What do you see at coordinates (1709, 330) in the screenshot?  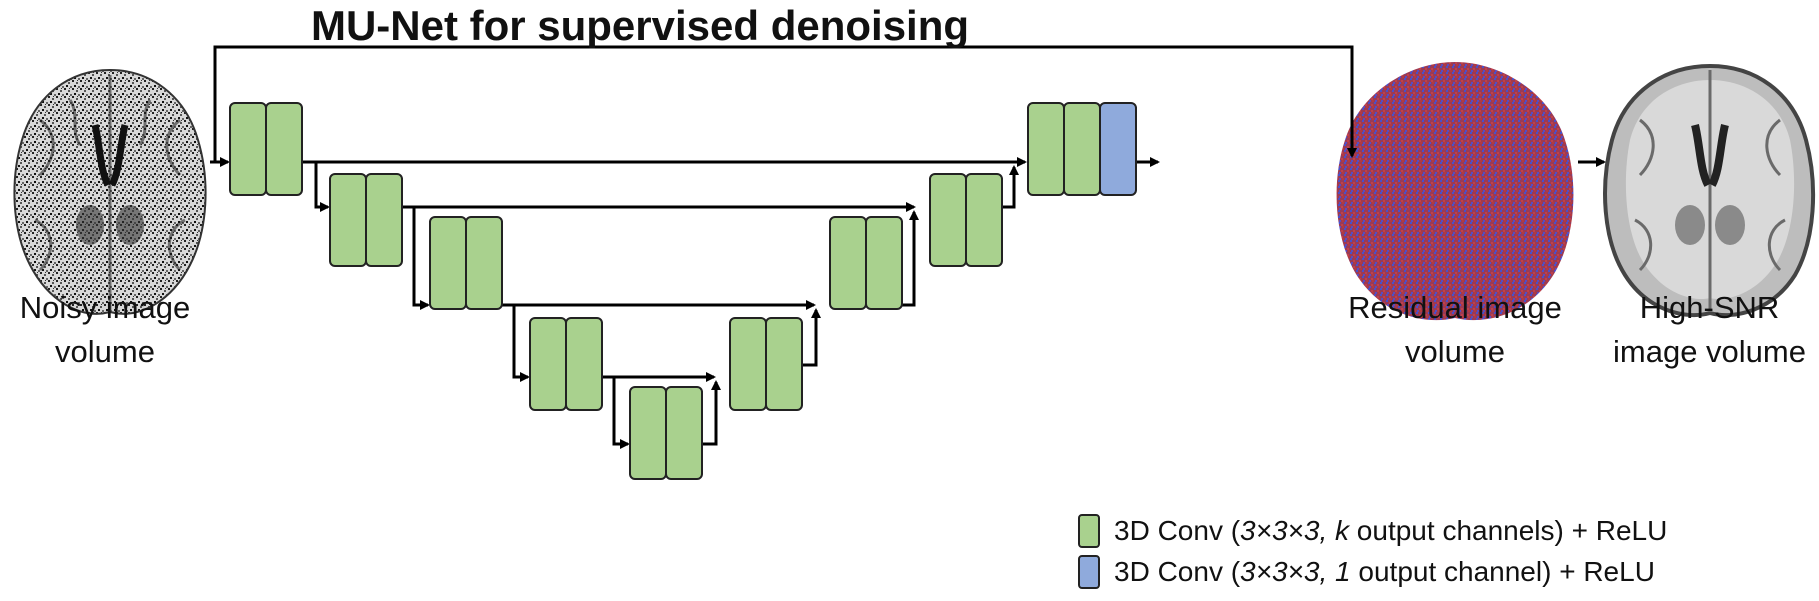 I see `output-caption: High-SNR image volume` at bounding box center [1709, 330].